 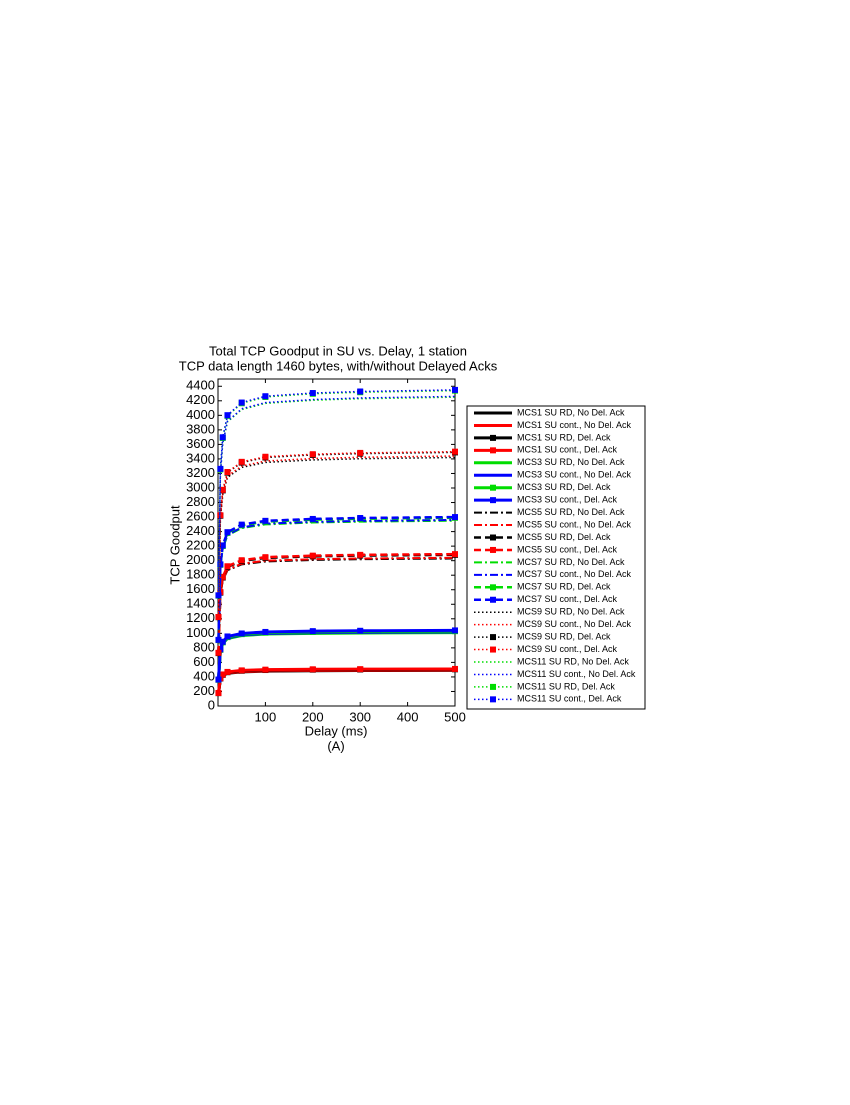 What do you see at coordinates (569, 699) in the screenshot?
I see `legend-label: MCS11 SU cont., Del. Ack` at bounding box center [569, 699].